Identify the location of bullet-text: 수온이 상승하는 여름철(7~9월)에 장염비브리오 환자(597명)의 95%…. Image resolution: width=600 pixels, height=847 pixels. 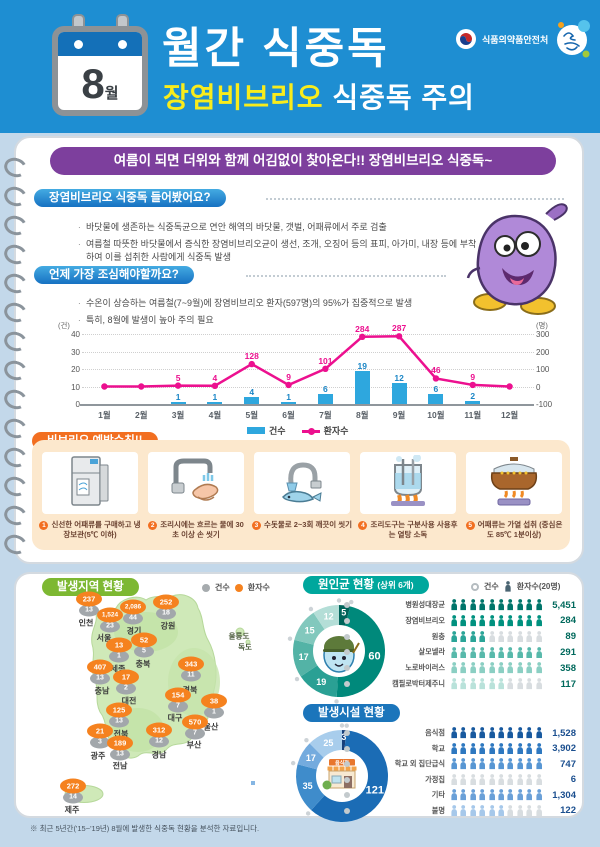
(293, 304).